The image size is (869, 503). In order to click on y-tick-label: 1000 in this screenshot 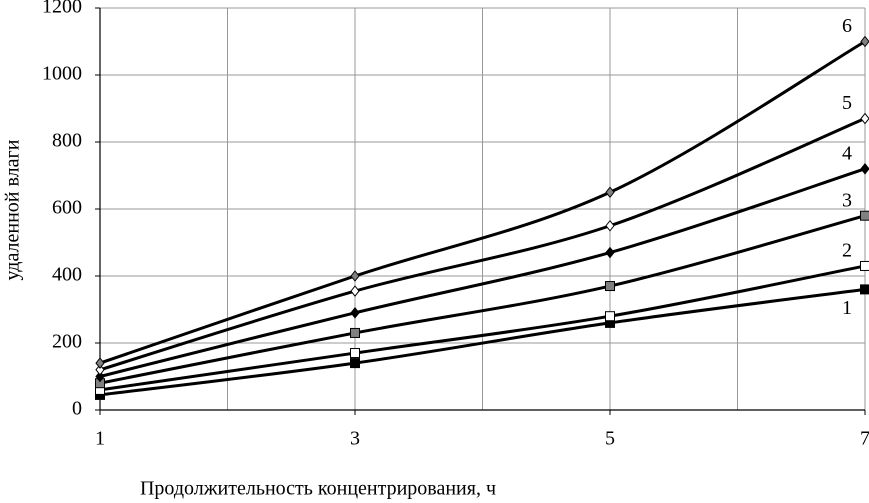, I will do `click(62, 74)`.